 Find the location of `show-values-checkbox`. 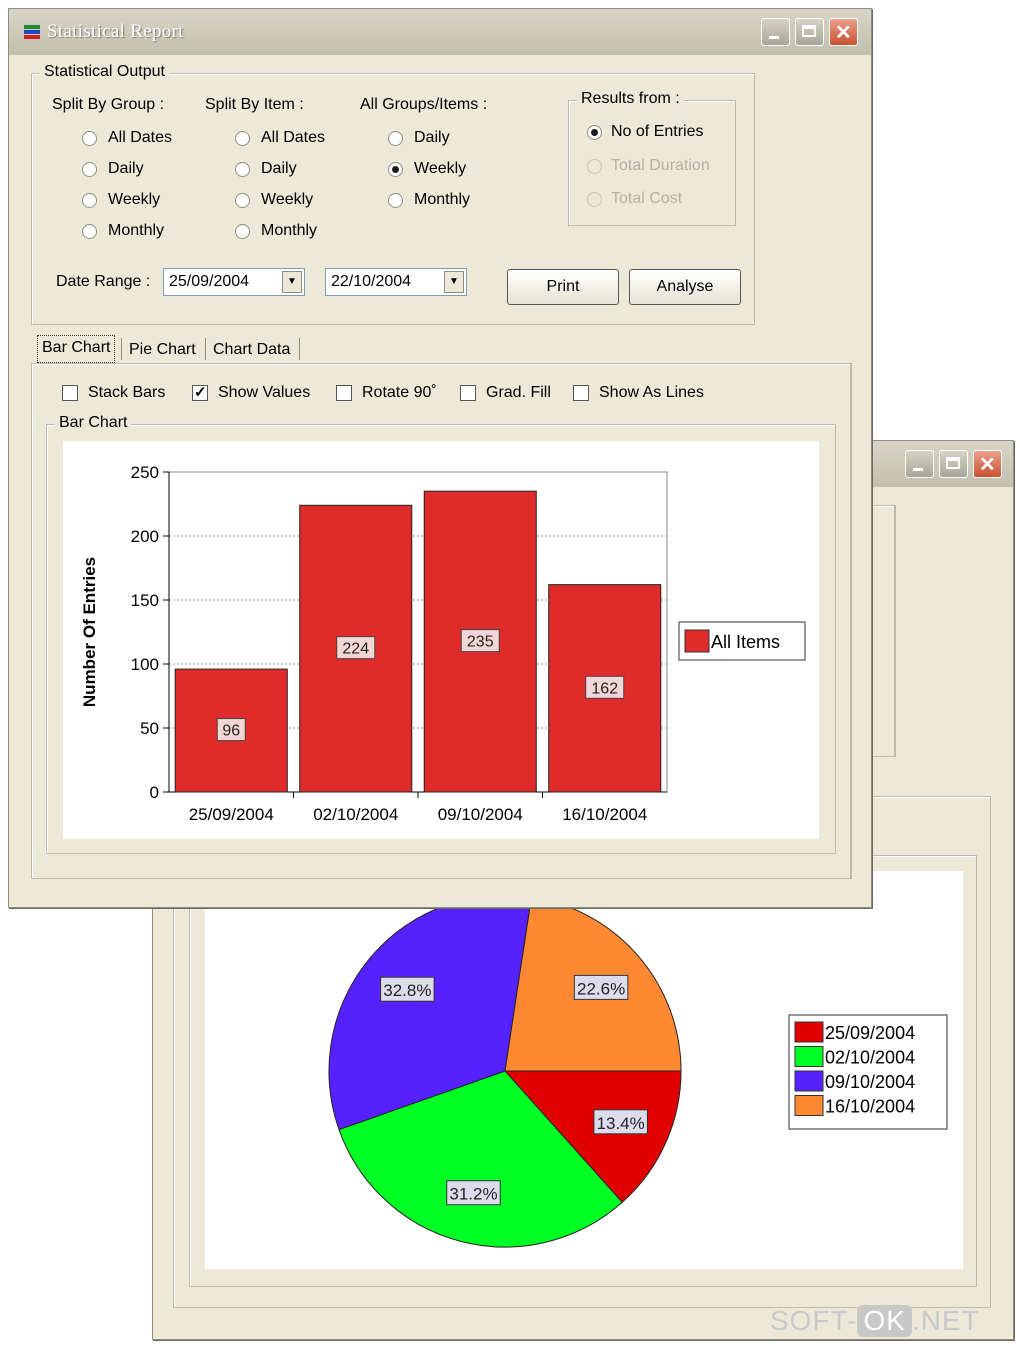

show-values-checkbox is located at coordinates (200, 392).